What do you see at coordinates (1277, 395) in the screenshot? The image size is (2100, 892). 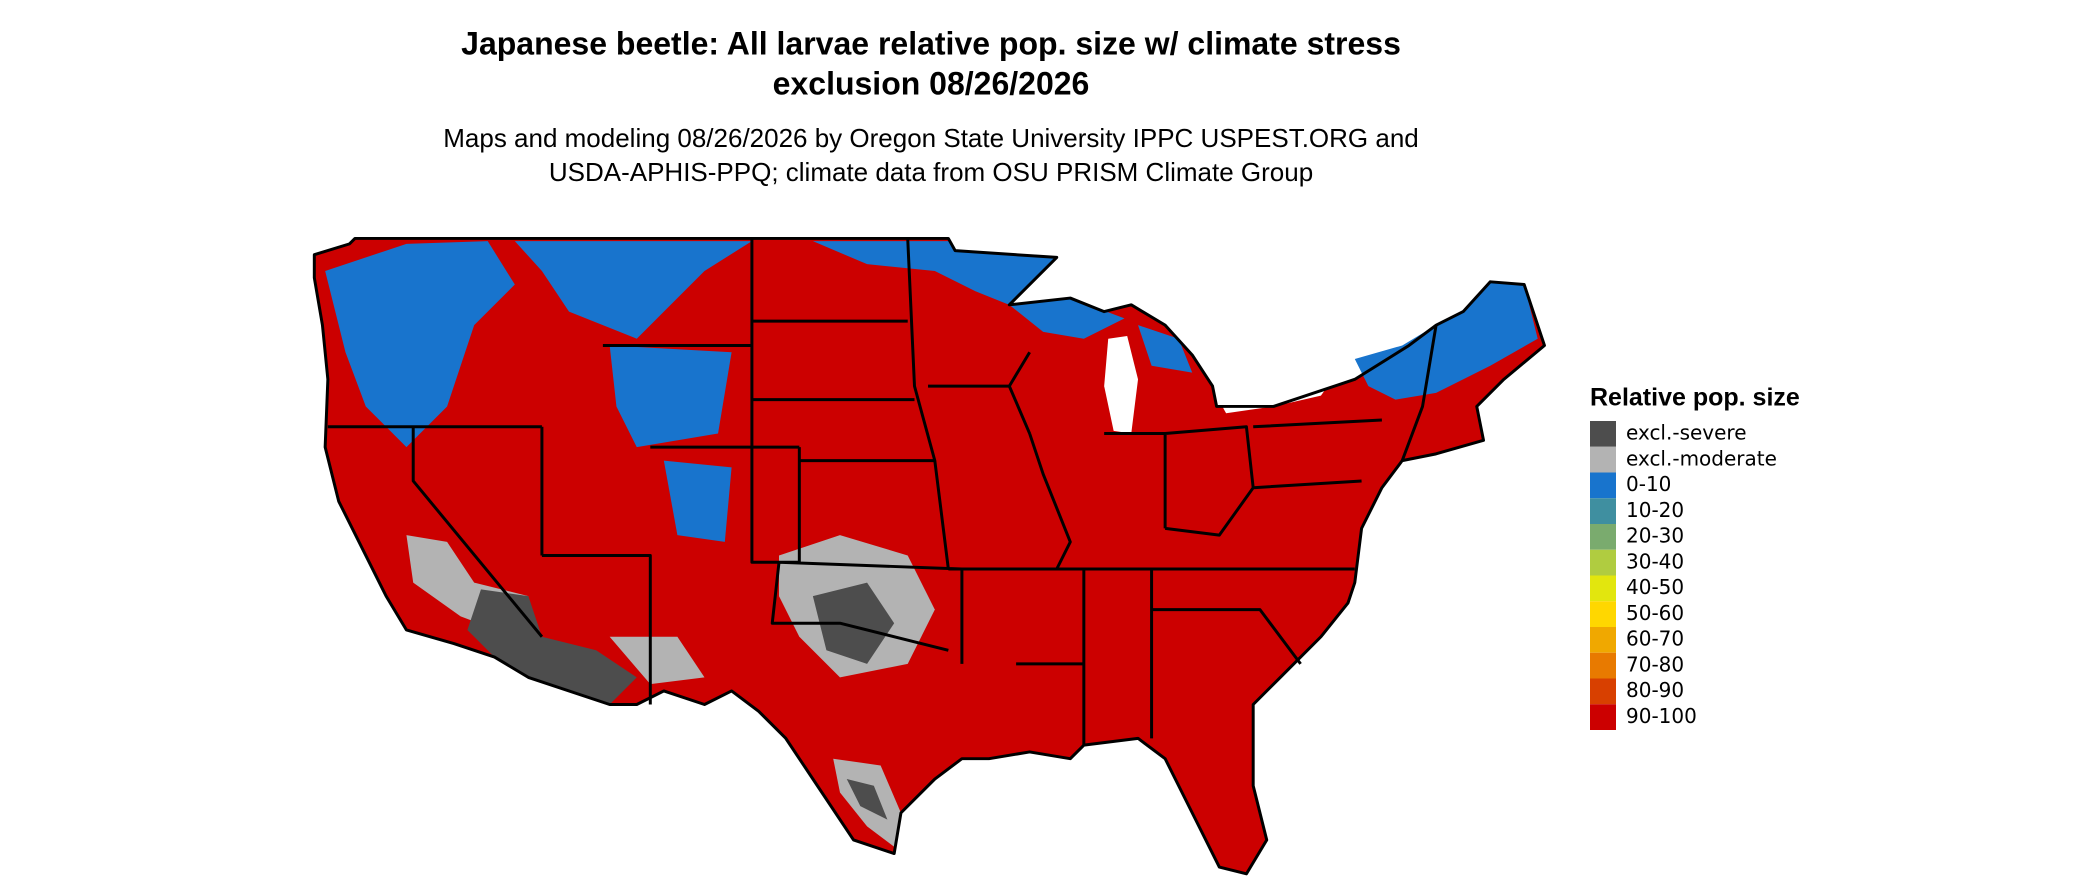 I see `lake-erie` at bounding box center [1277, 395].